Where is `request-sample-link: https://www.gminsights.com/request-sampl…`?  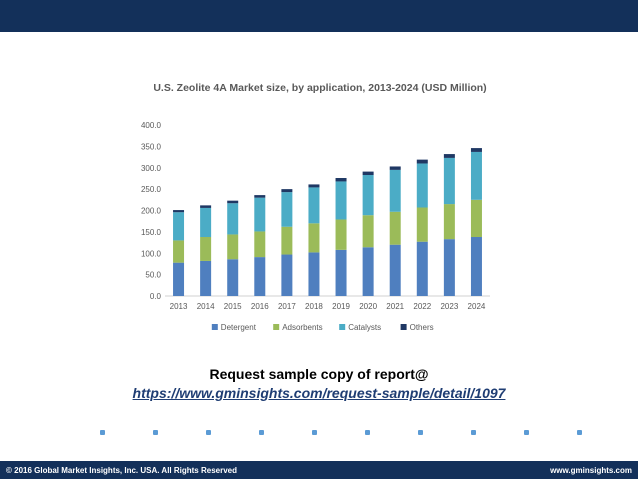
request-sample-link: https://www.gminsights.com/request-sampl… is located at coordinates (319, 393).